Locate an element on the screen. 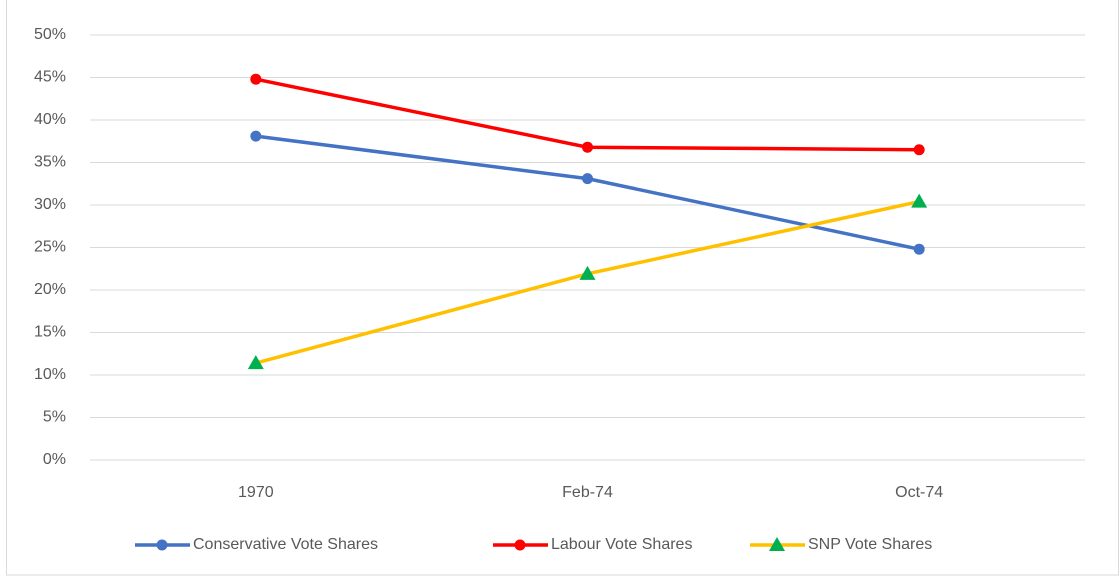  y-tick-label: 35% is located at coordinates (50, 162).